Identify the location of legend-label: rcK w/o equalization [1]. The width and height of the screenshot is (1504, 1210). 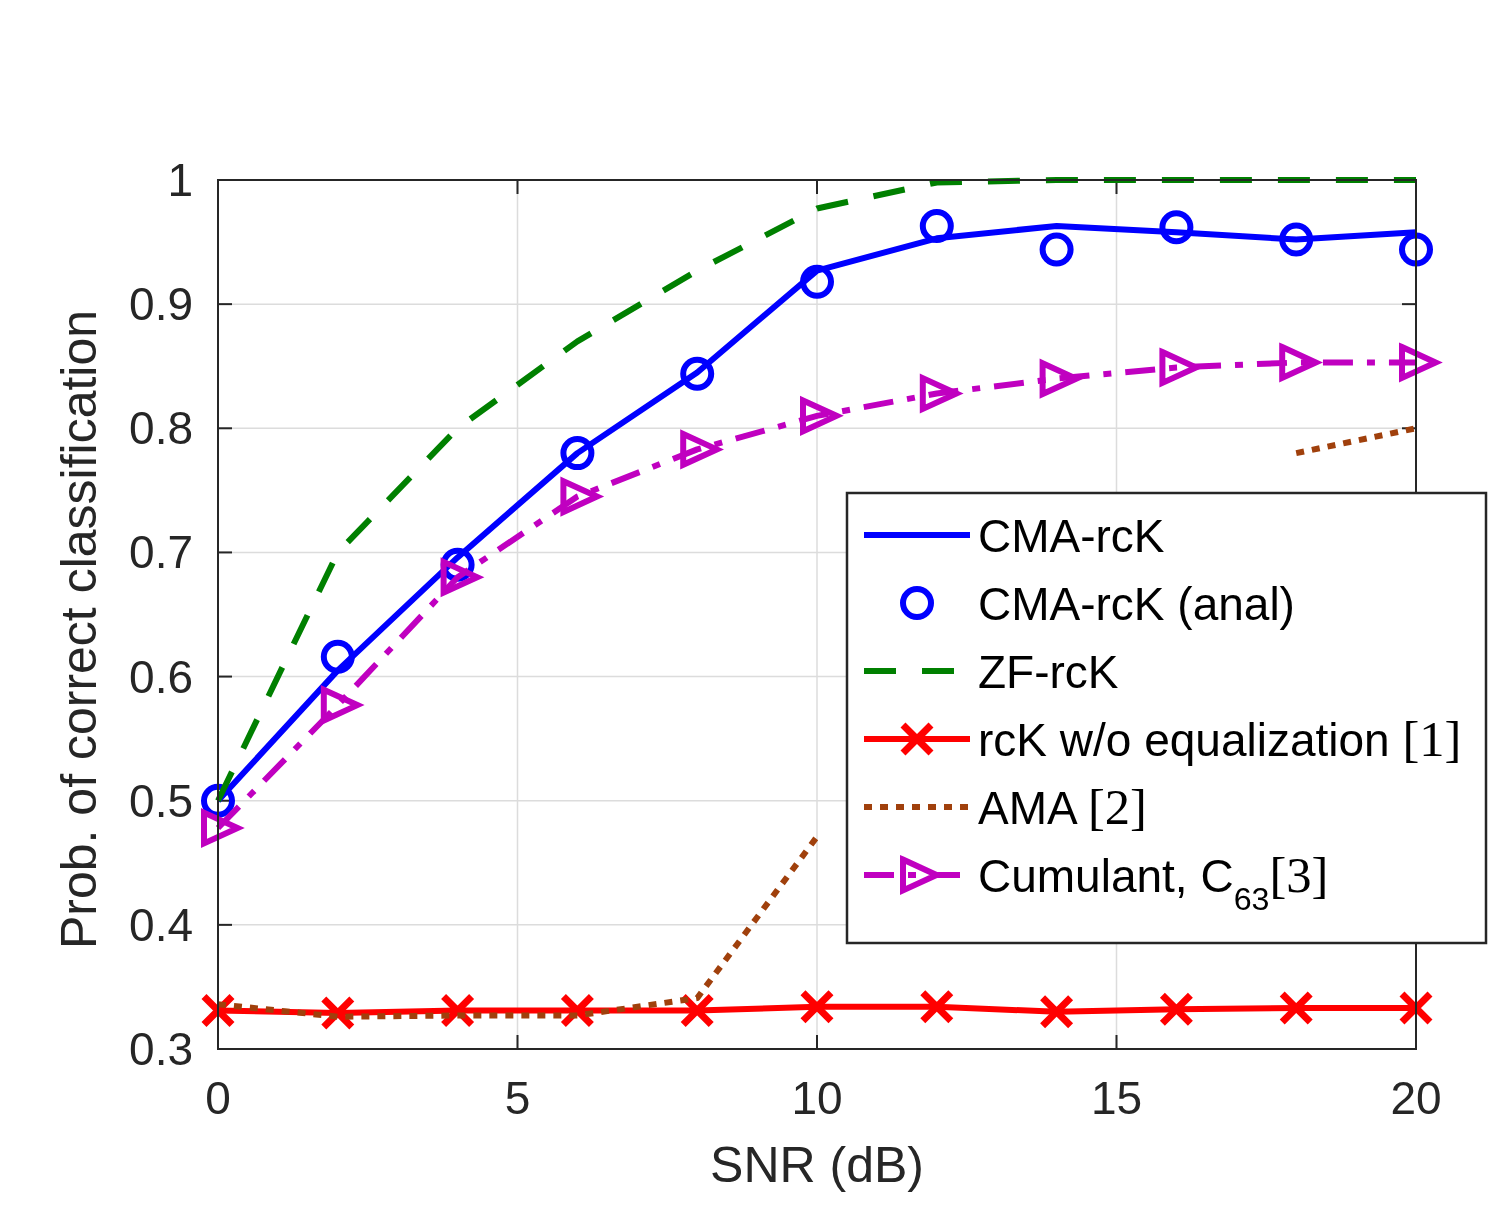
(1220, 739).